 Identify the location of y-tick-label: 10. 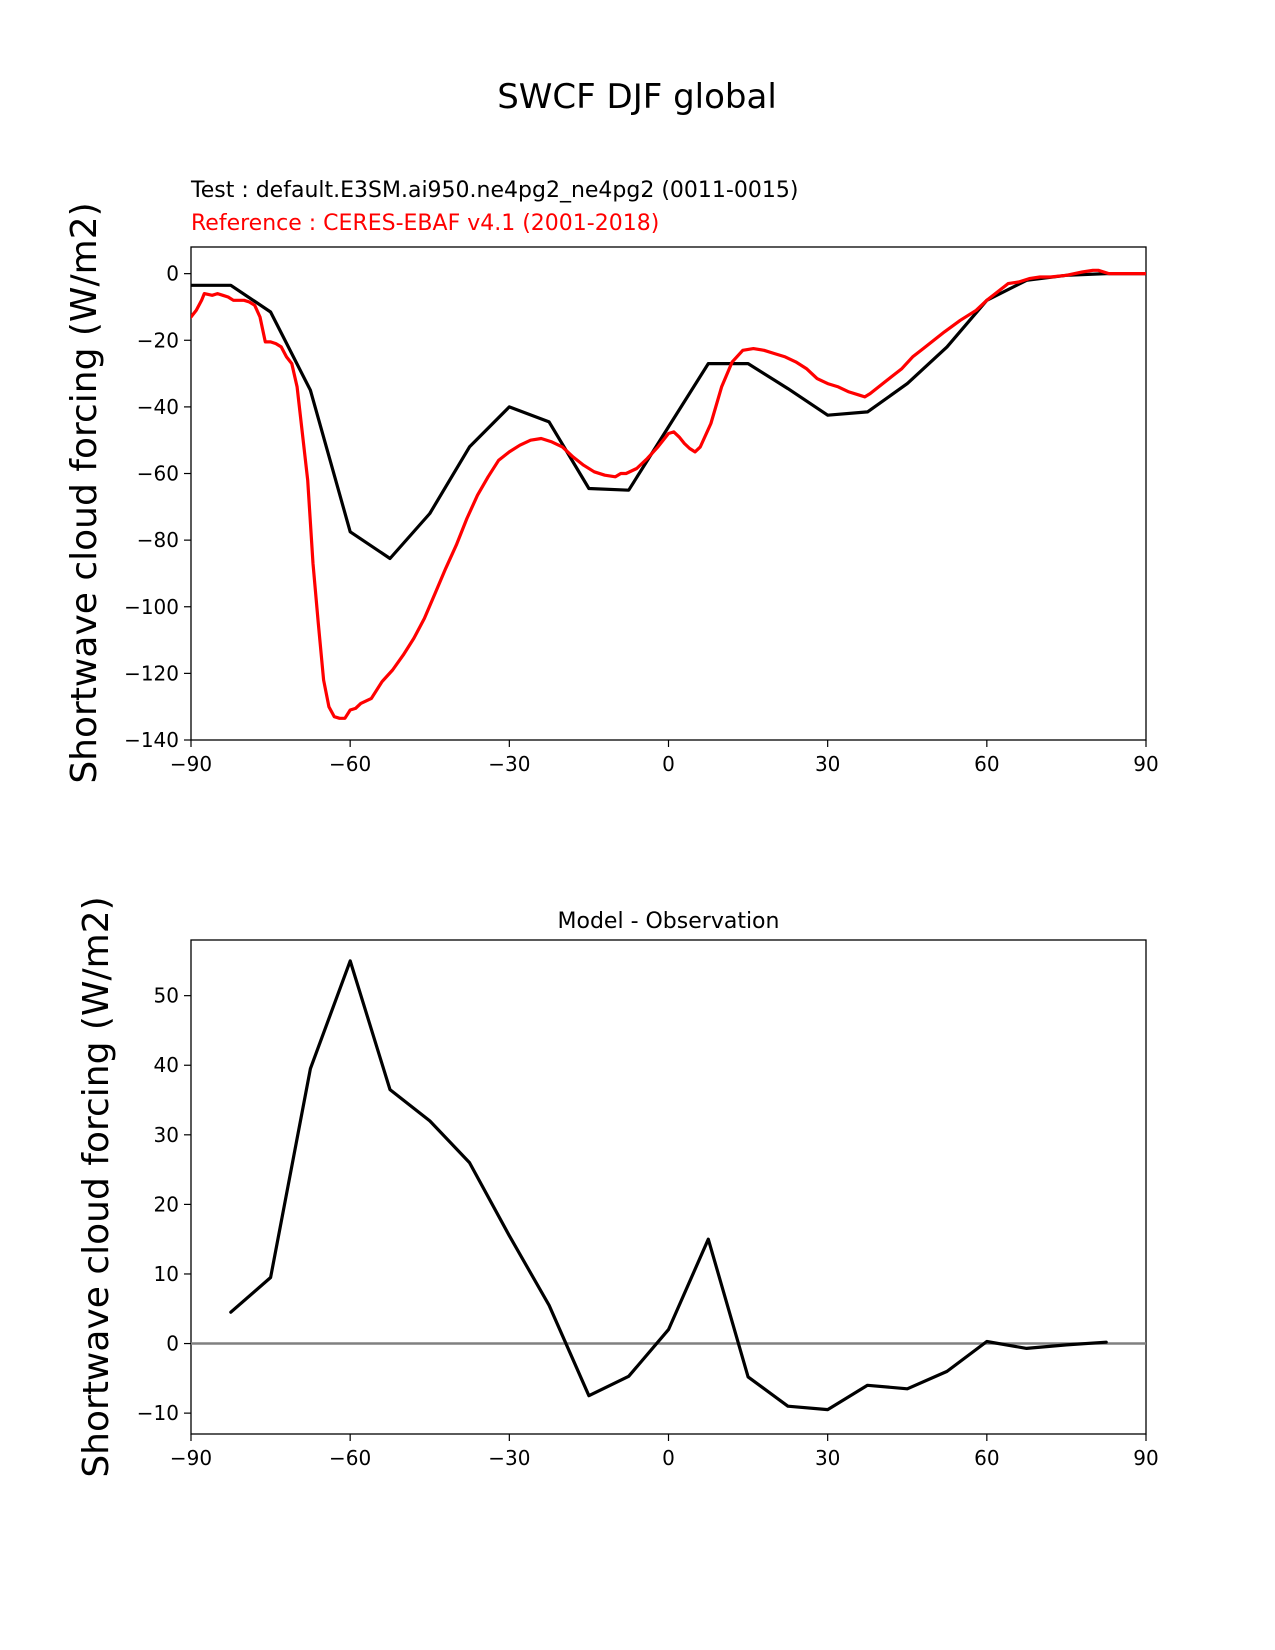
(166, 1274).